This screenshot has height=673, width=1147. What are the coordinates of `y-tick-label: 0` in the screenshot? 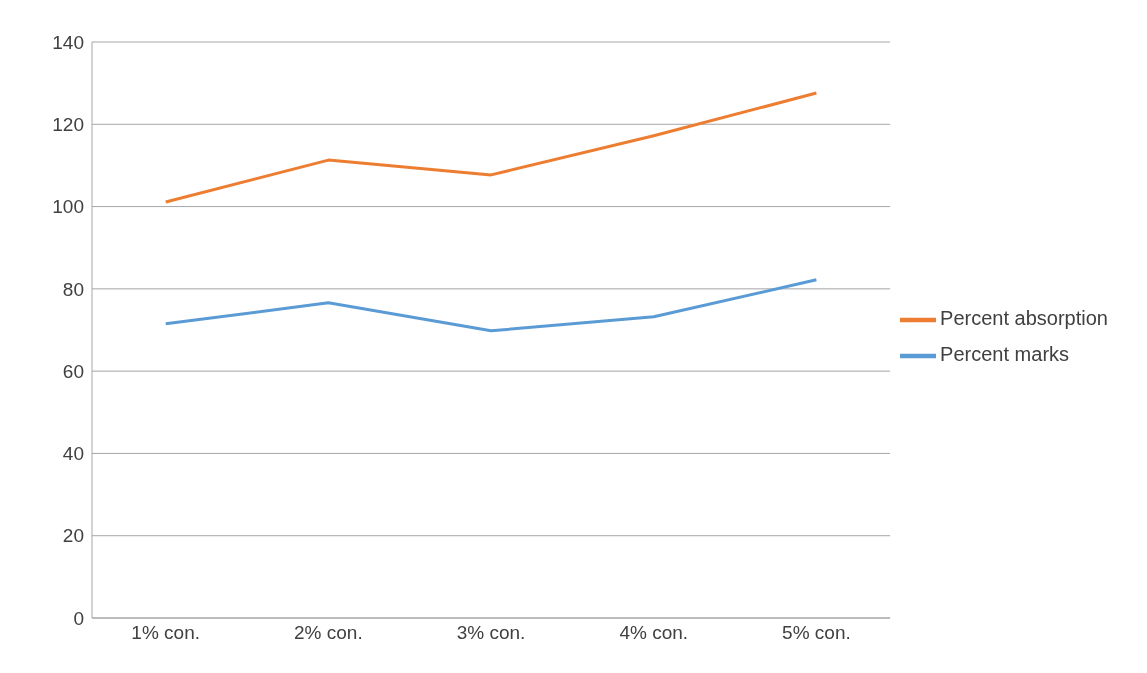 It's located at (78, 618).